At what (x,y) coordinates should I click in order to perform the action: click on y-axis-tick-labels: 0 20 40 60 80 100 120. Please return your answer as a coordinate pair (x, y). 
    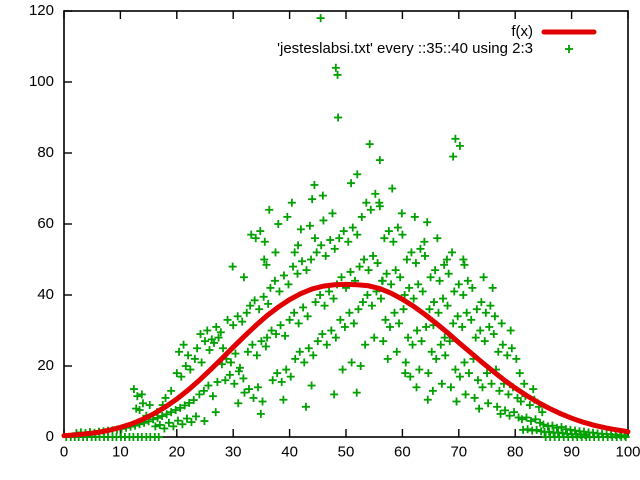
    Looking at the image, I should click on (41, 223).